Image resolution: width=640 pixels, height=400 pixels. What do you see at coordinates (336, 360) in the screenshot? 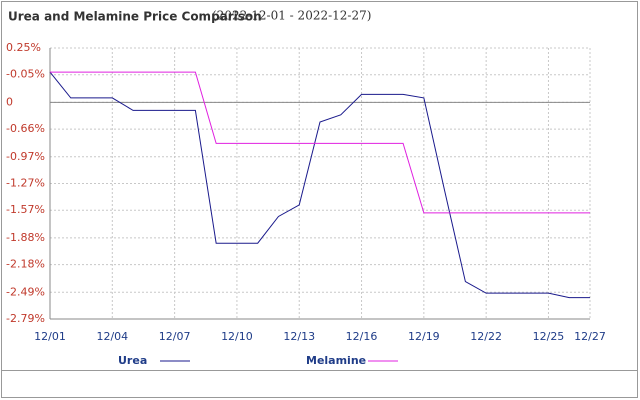
I see `legend-label: Melamine` at bounding box center [336, 360].